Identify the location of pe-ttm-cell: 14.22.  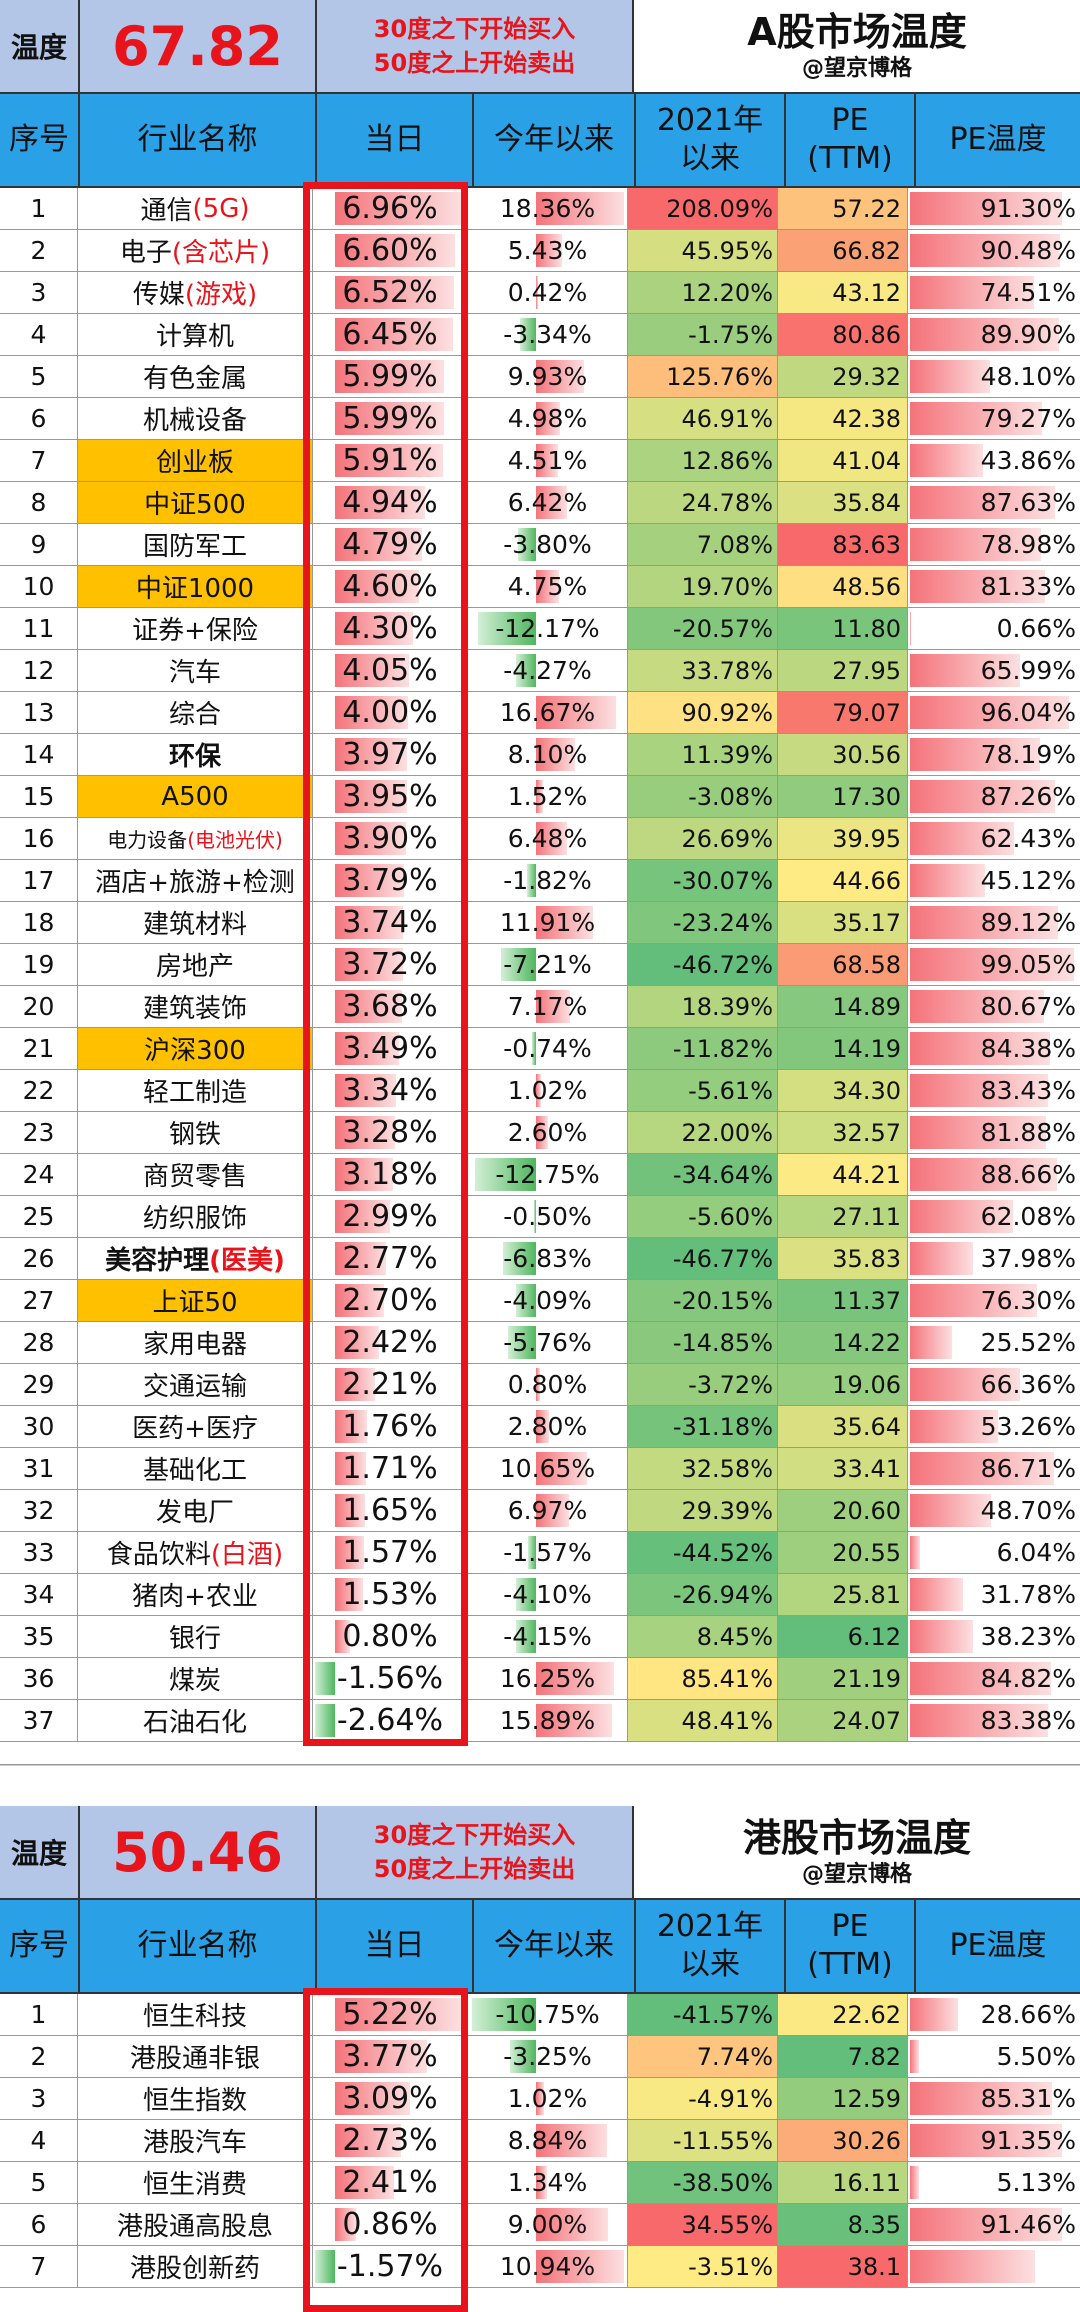
(843, 1342).